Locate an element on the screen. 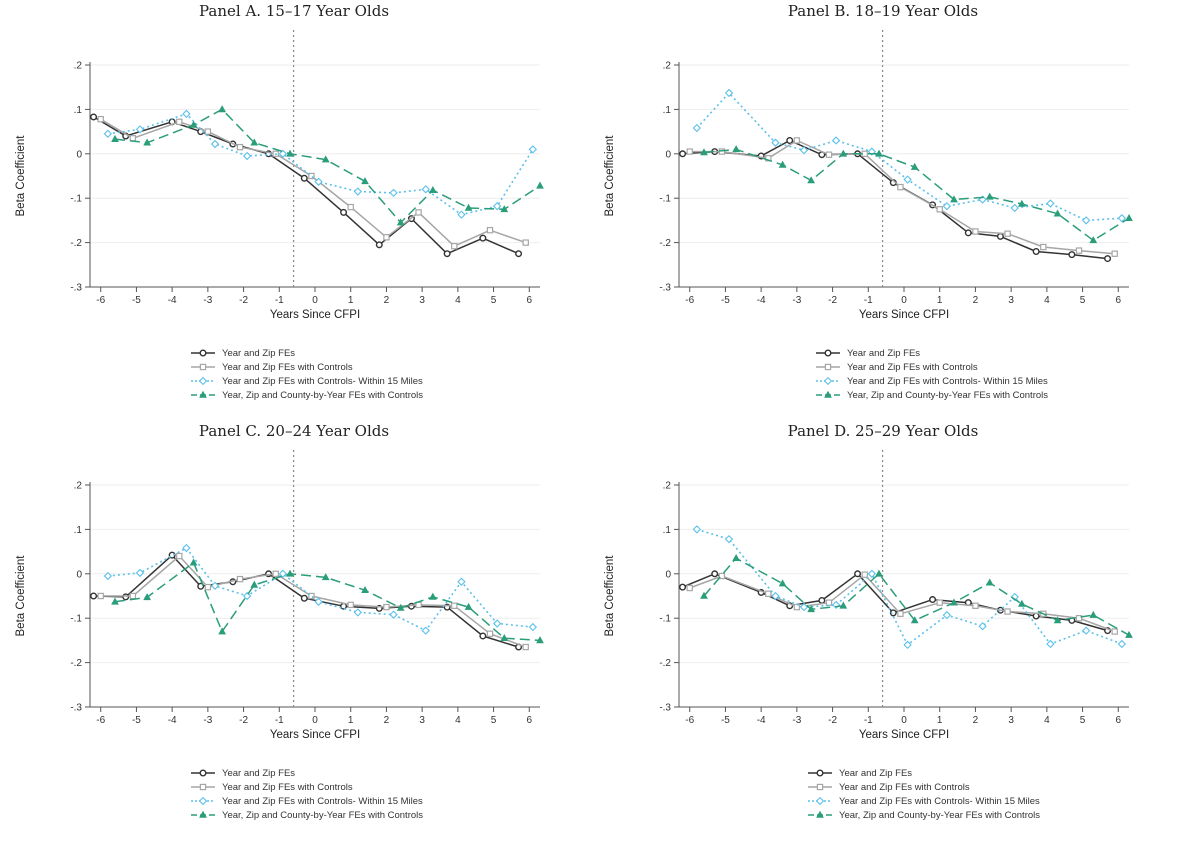  panel-c-ytick-label: .1 is located at coordinates (78, 530).